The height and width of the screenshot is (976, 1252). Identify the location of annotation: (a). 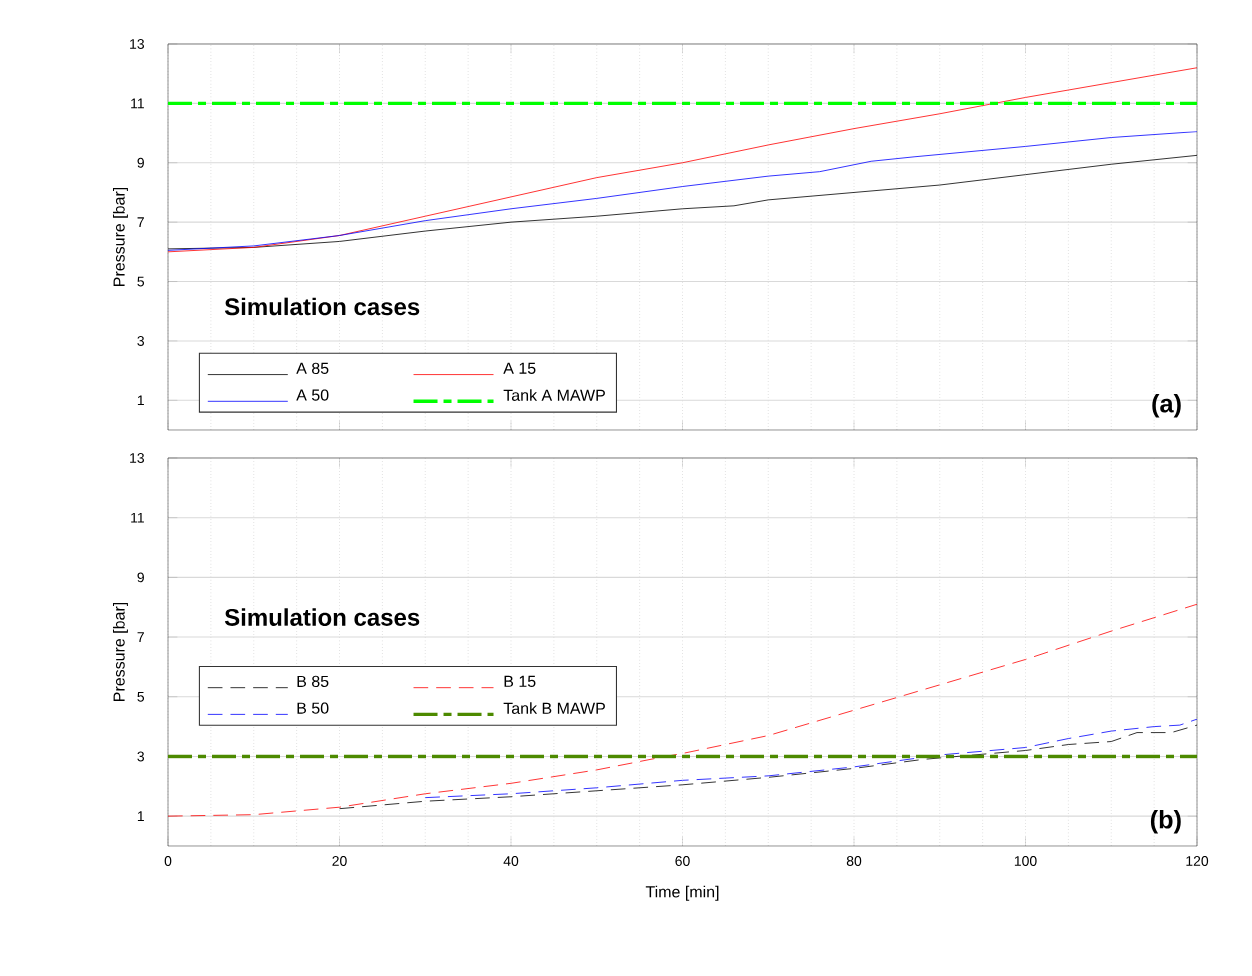
(1166, 405).